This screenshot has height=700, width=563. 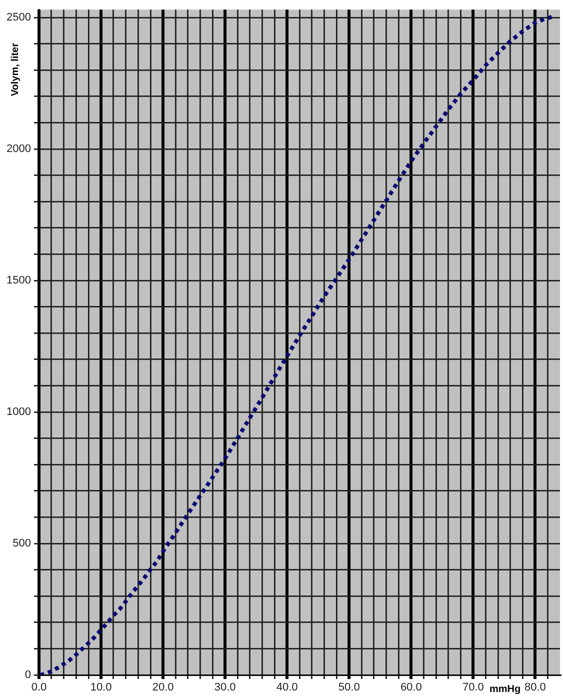 What do you see at coordinates (287, 688) in the screenshot?
I see `x-tick-label: 40.0` at bounding box center [287, 688].